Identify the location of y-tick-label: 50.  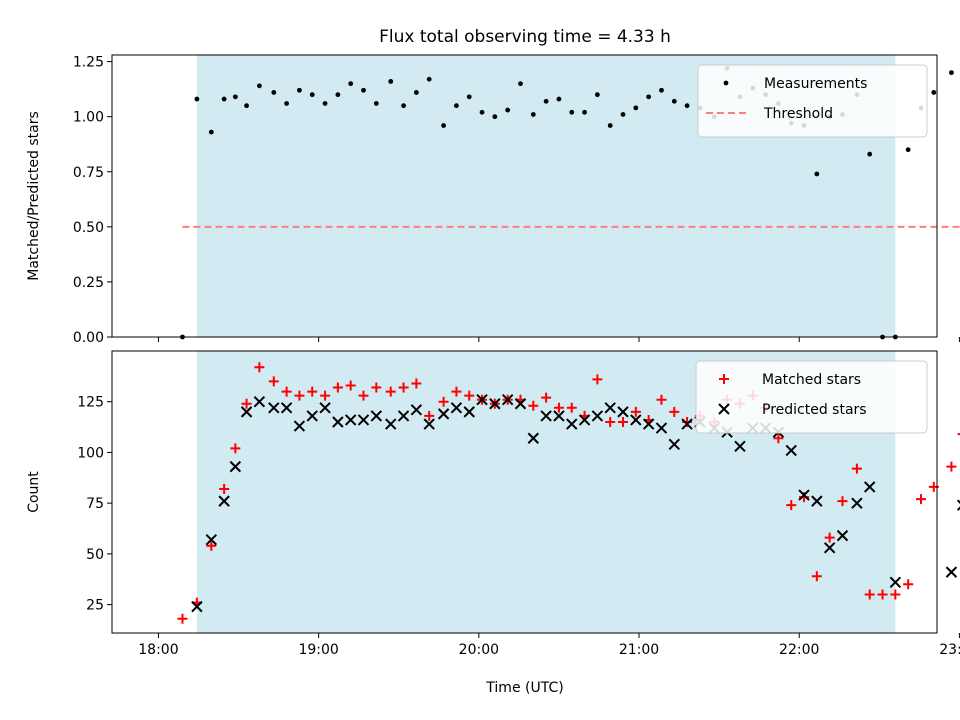
(95, 555).